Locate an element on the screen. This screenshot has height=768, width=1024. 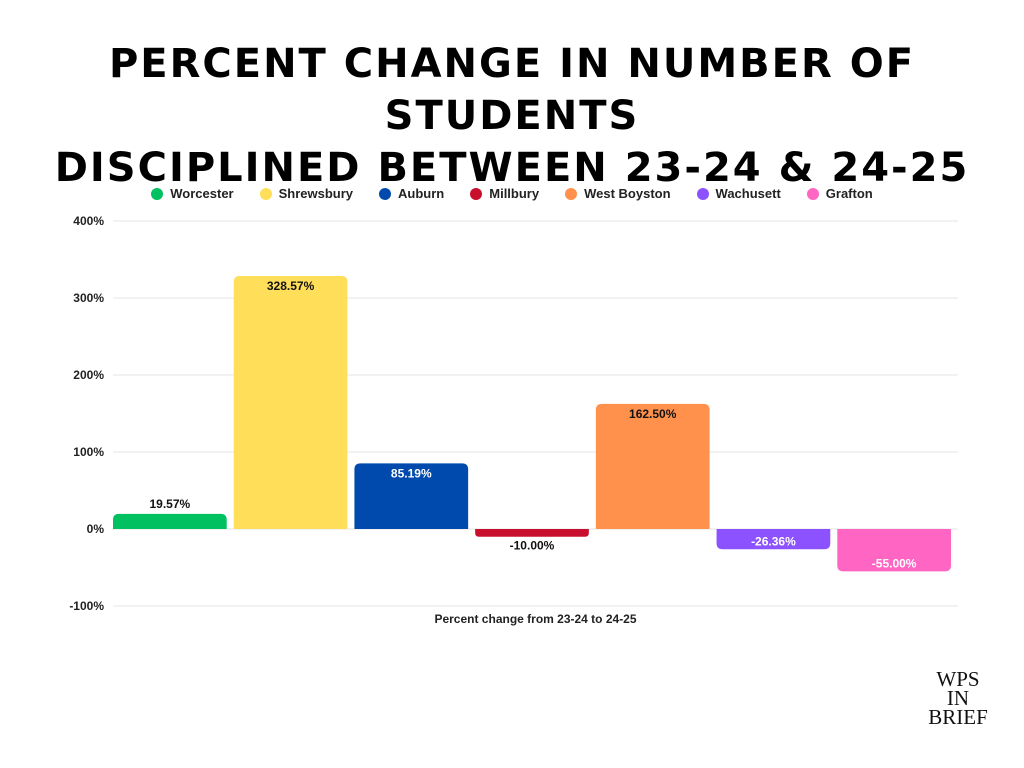
legend-label: Grafton is located at coordinates (849, 193).